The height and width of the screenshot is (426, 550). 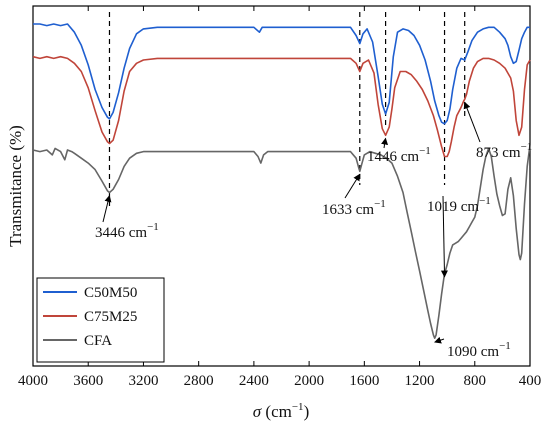 I want to click on x-tick-label: 2400, so click(x=254, y=381).